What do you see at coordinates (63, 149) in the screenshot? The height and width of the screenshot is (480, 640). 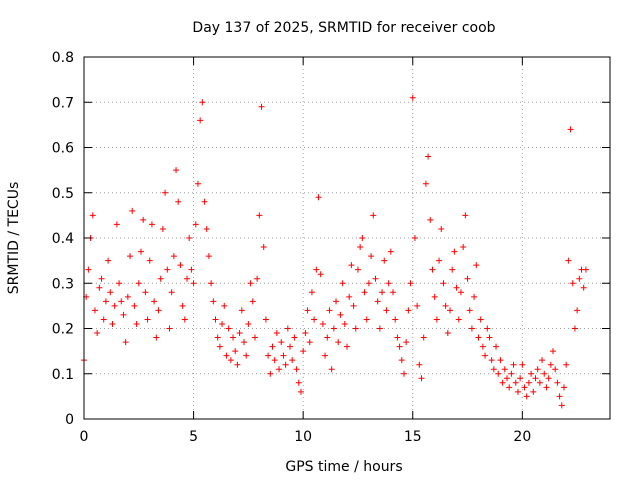 I see `y-tick-label: 0.6` at bounding box center [63, 149].